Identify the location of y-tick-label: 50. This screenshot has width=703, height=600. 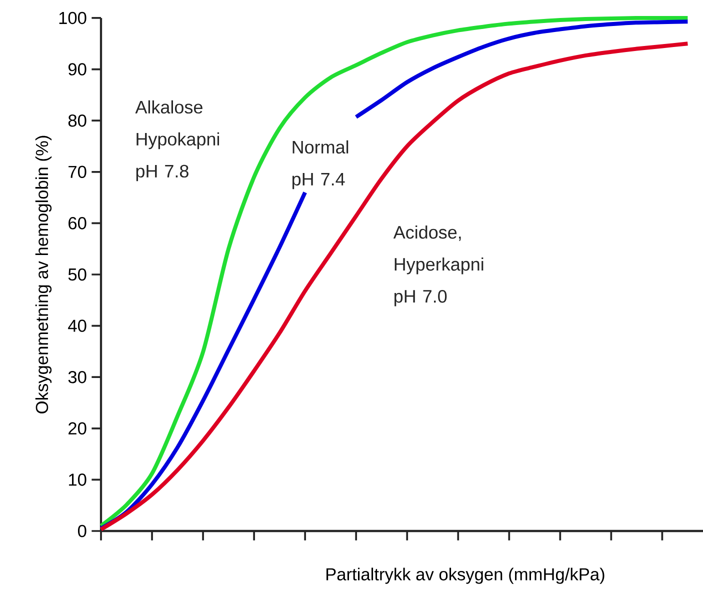
(77, 274).